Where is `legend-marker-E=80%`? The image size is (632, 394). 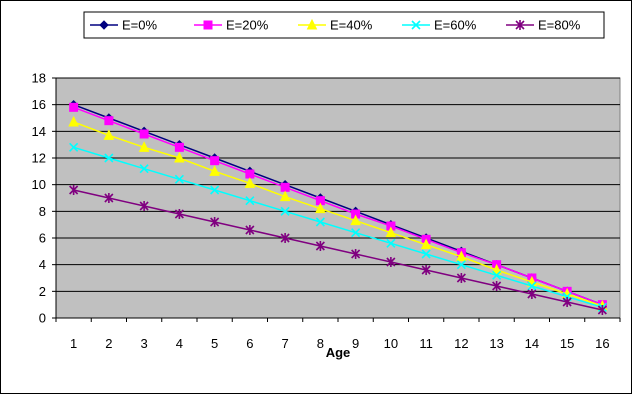
legend-marker-E=80% is located at coordinates (520, 25).